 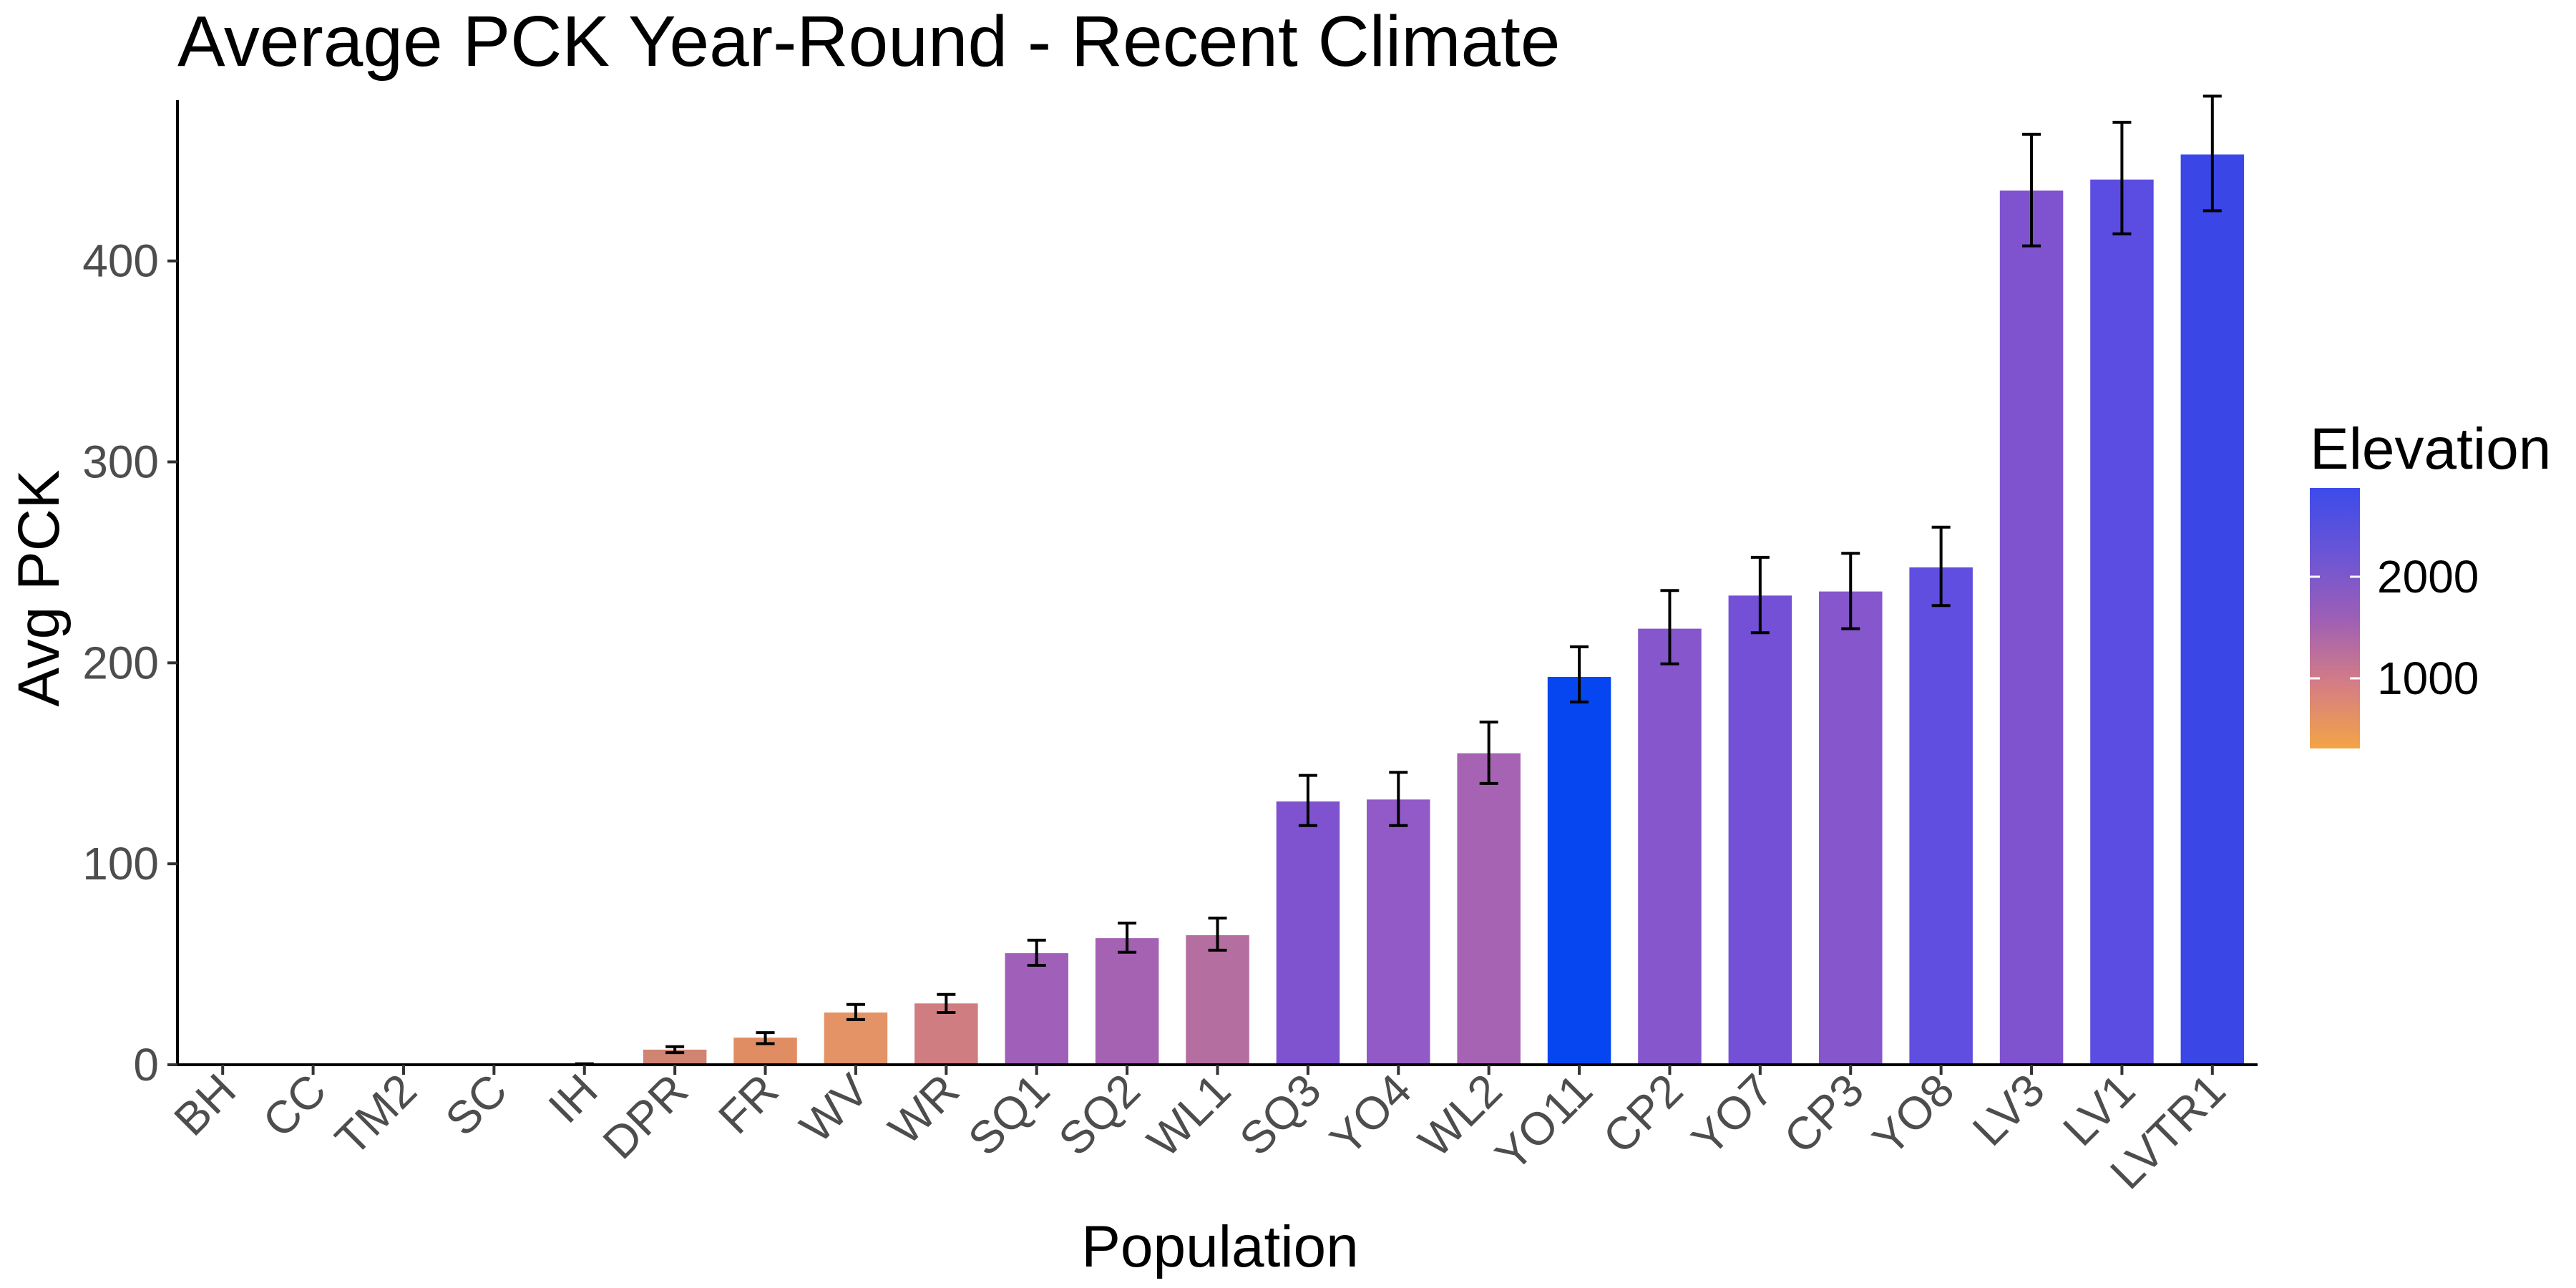 What do you see at coordinates (1307, 800) in the screenshot?
I see `error-bar-sq3` at bounding box center [1307, 800].